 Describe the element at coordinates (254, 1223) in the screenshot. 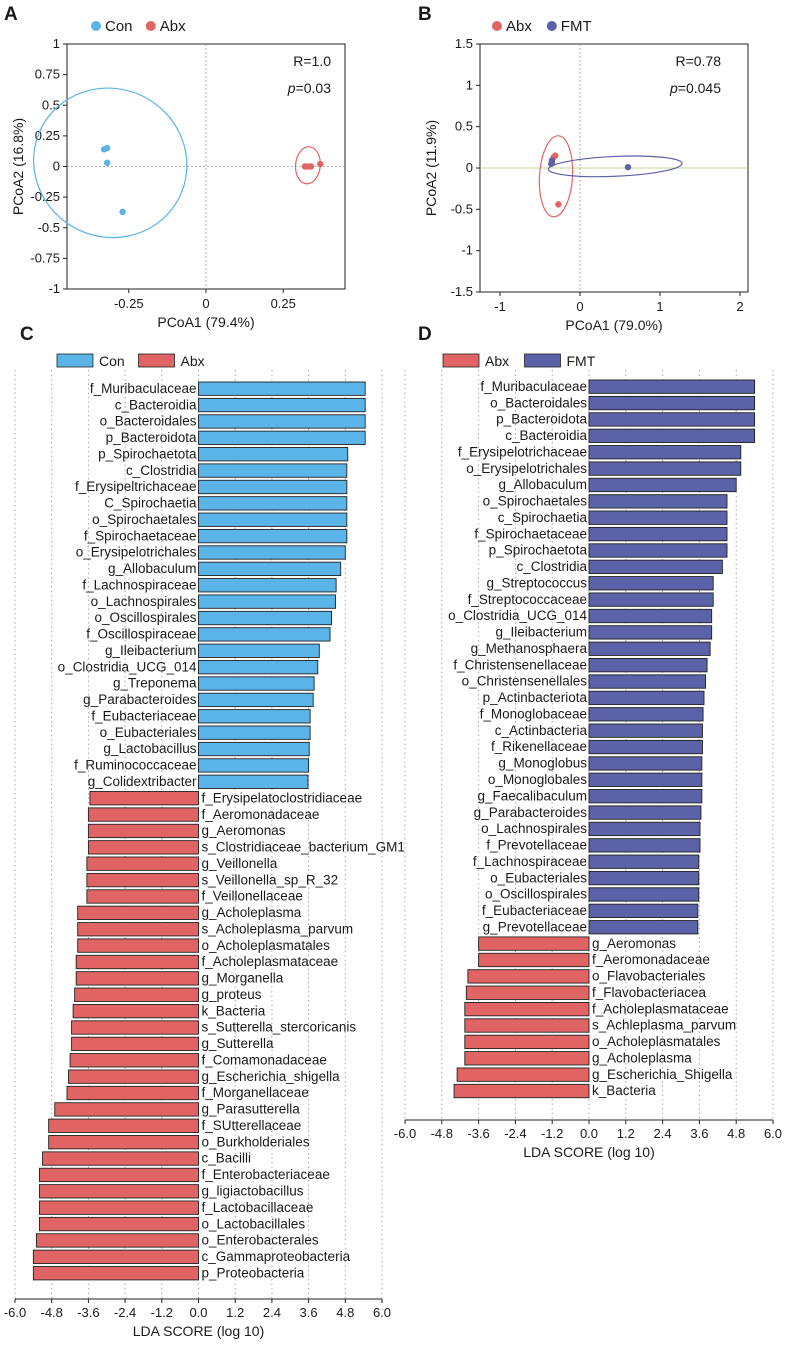

I see `bar-label: o_Lactobacillales` at that location.